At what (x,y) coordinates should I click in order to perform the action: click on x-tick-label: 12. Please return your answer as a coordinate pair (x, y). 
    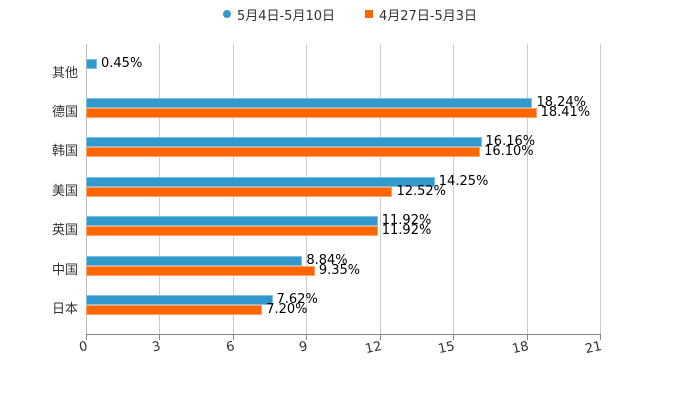
    Looking at the image, I should click on (373, 348).